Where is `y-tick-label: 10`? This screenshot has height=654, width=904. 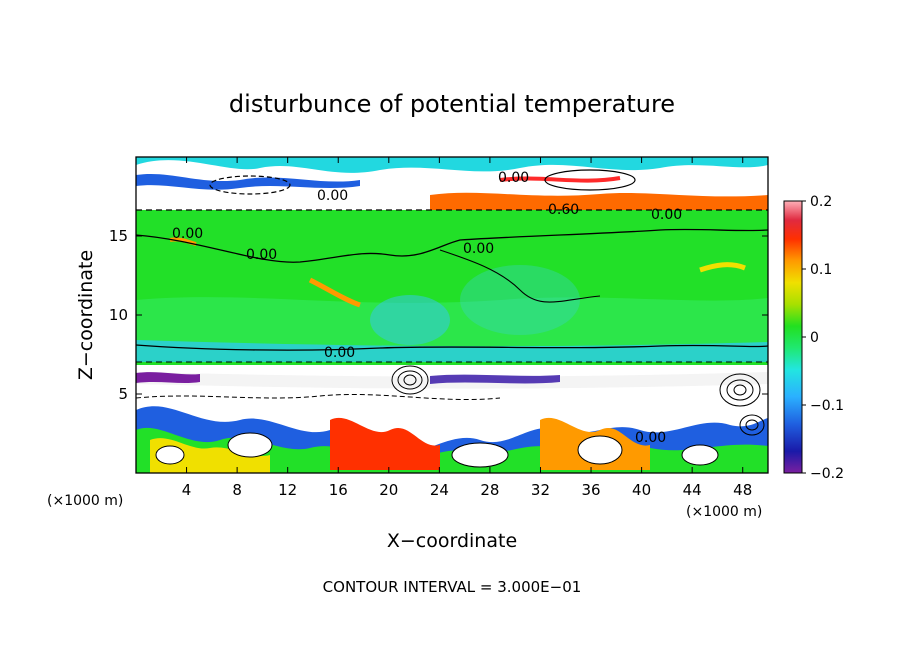 y-tick-label: 10 is located at coordinates (118, 315).